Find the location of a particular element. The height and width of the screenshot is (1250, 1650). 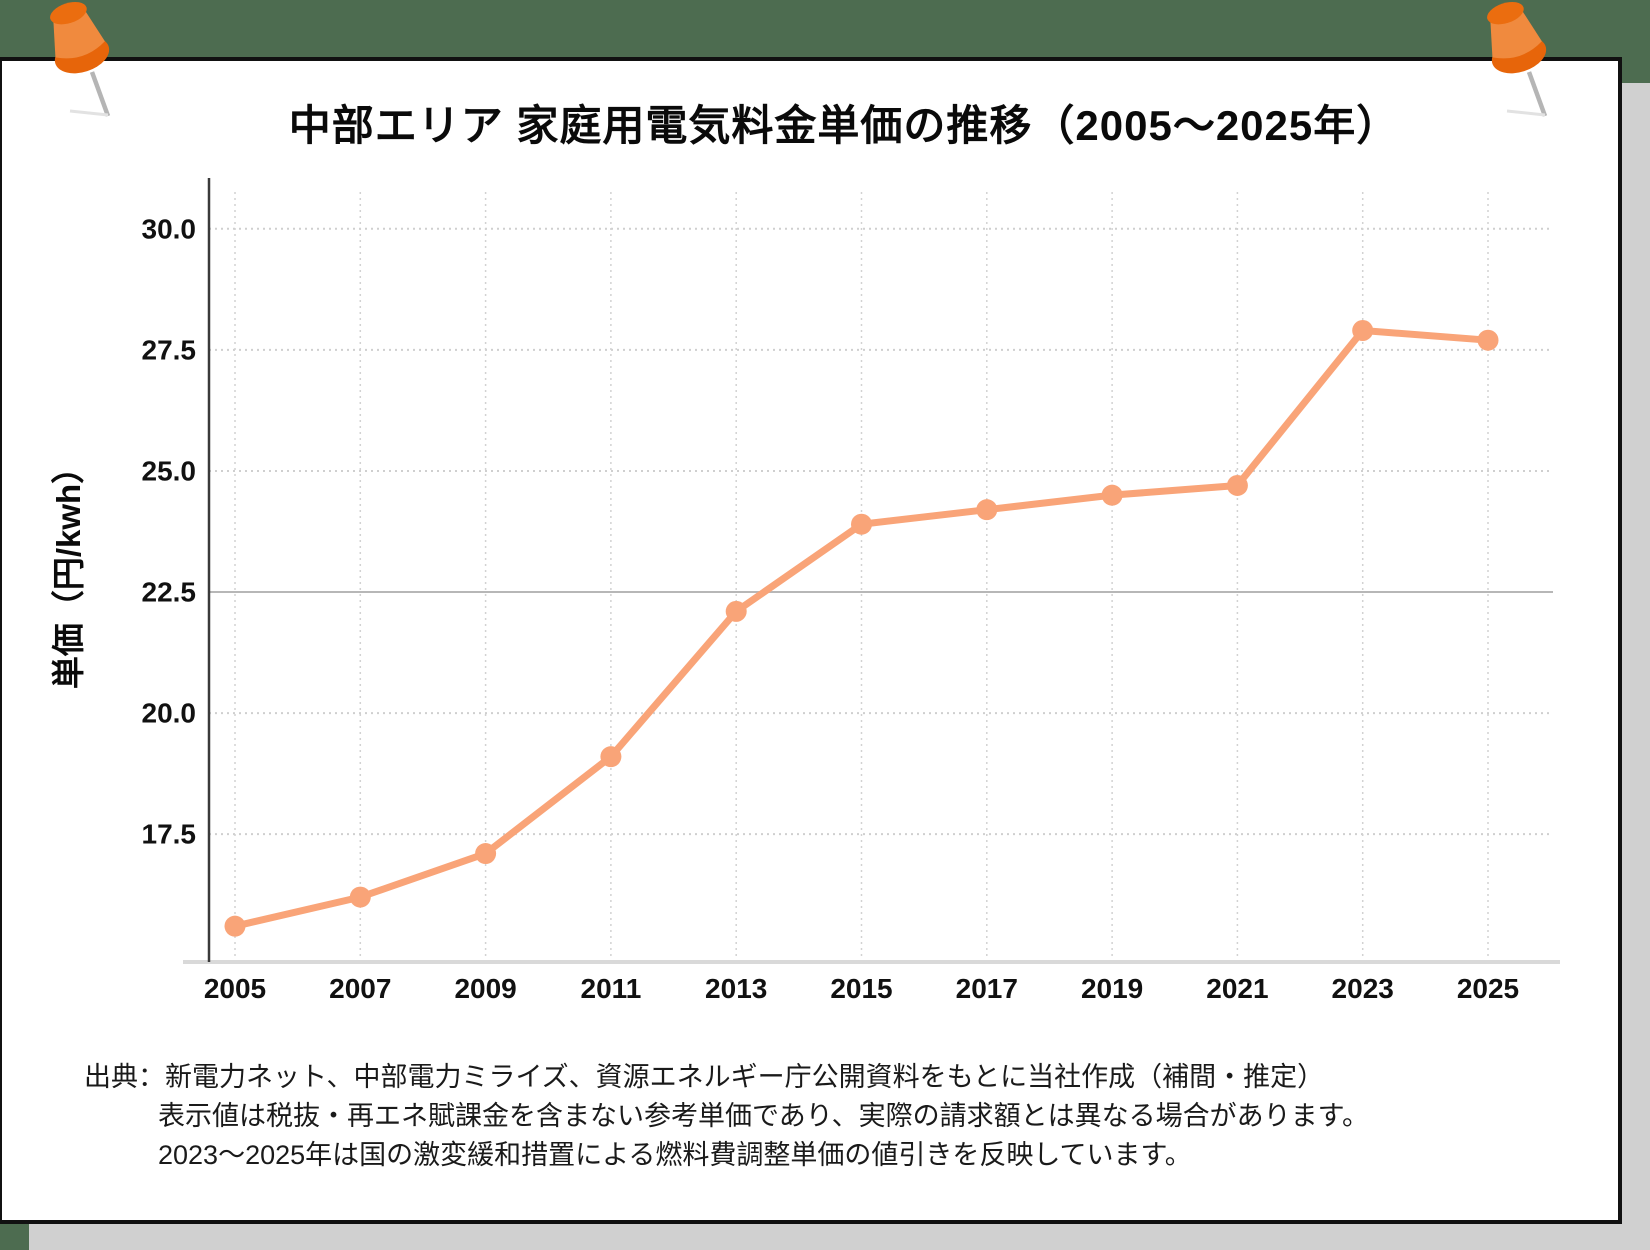

y-tick-label: 22.5 is located at coordinates (169, 592).